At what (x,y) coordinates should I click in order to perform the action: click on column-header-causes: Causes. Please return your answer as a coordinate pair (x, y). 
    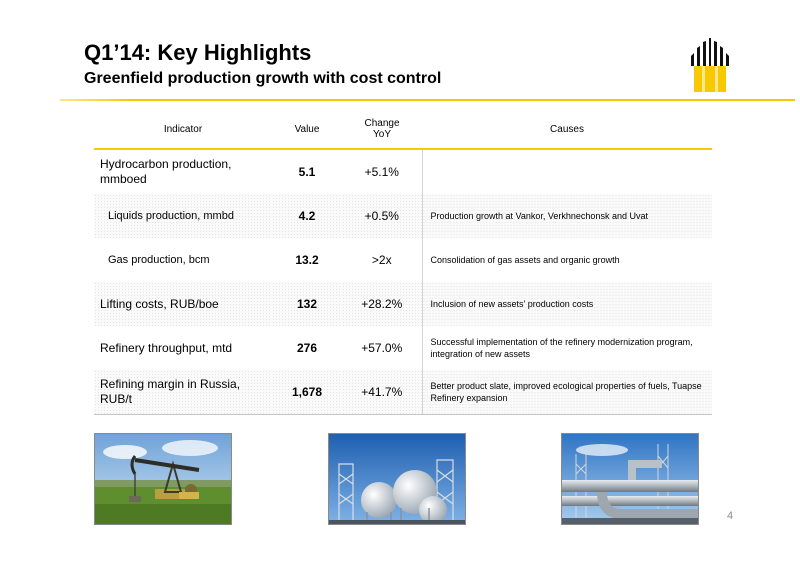
    Looking at the image, I should click on (567, 130).